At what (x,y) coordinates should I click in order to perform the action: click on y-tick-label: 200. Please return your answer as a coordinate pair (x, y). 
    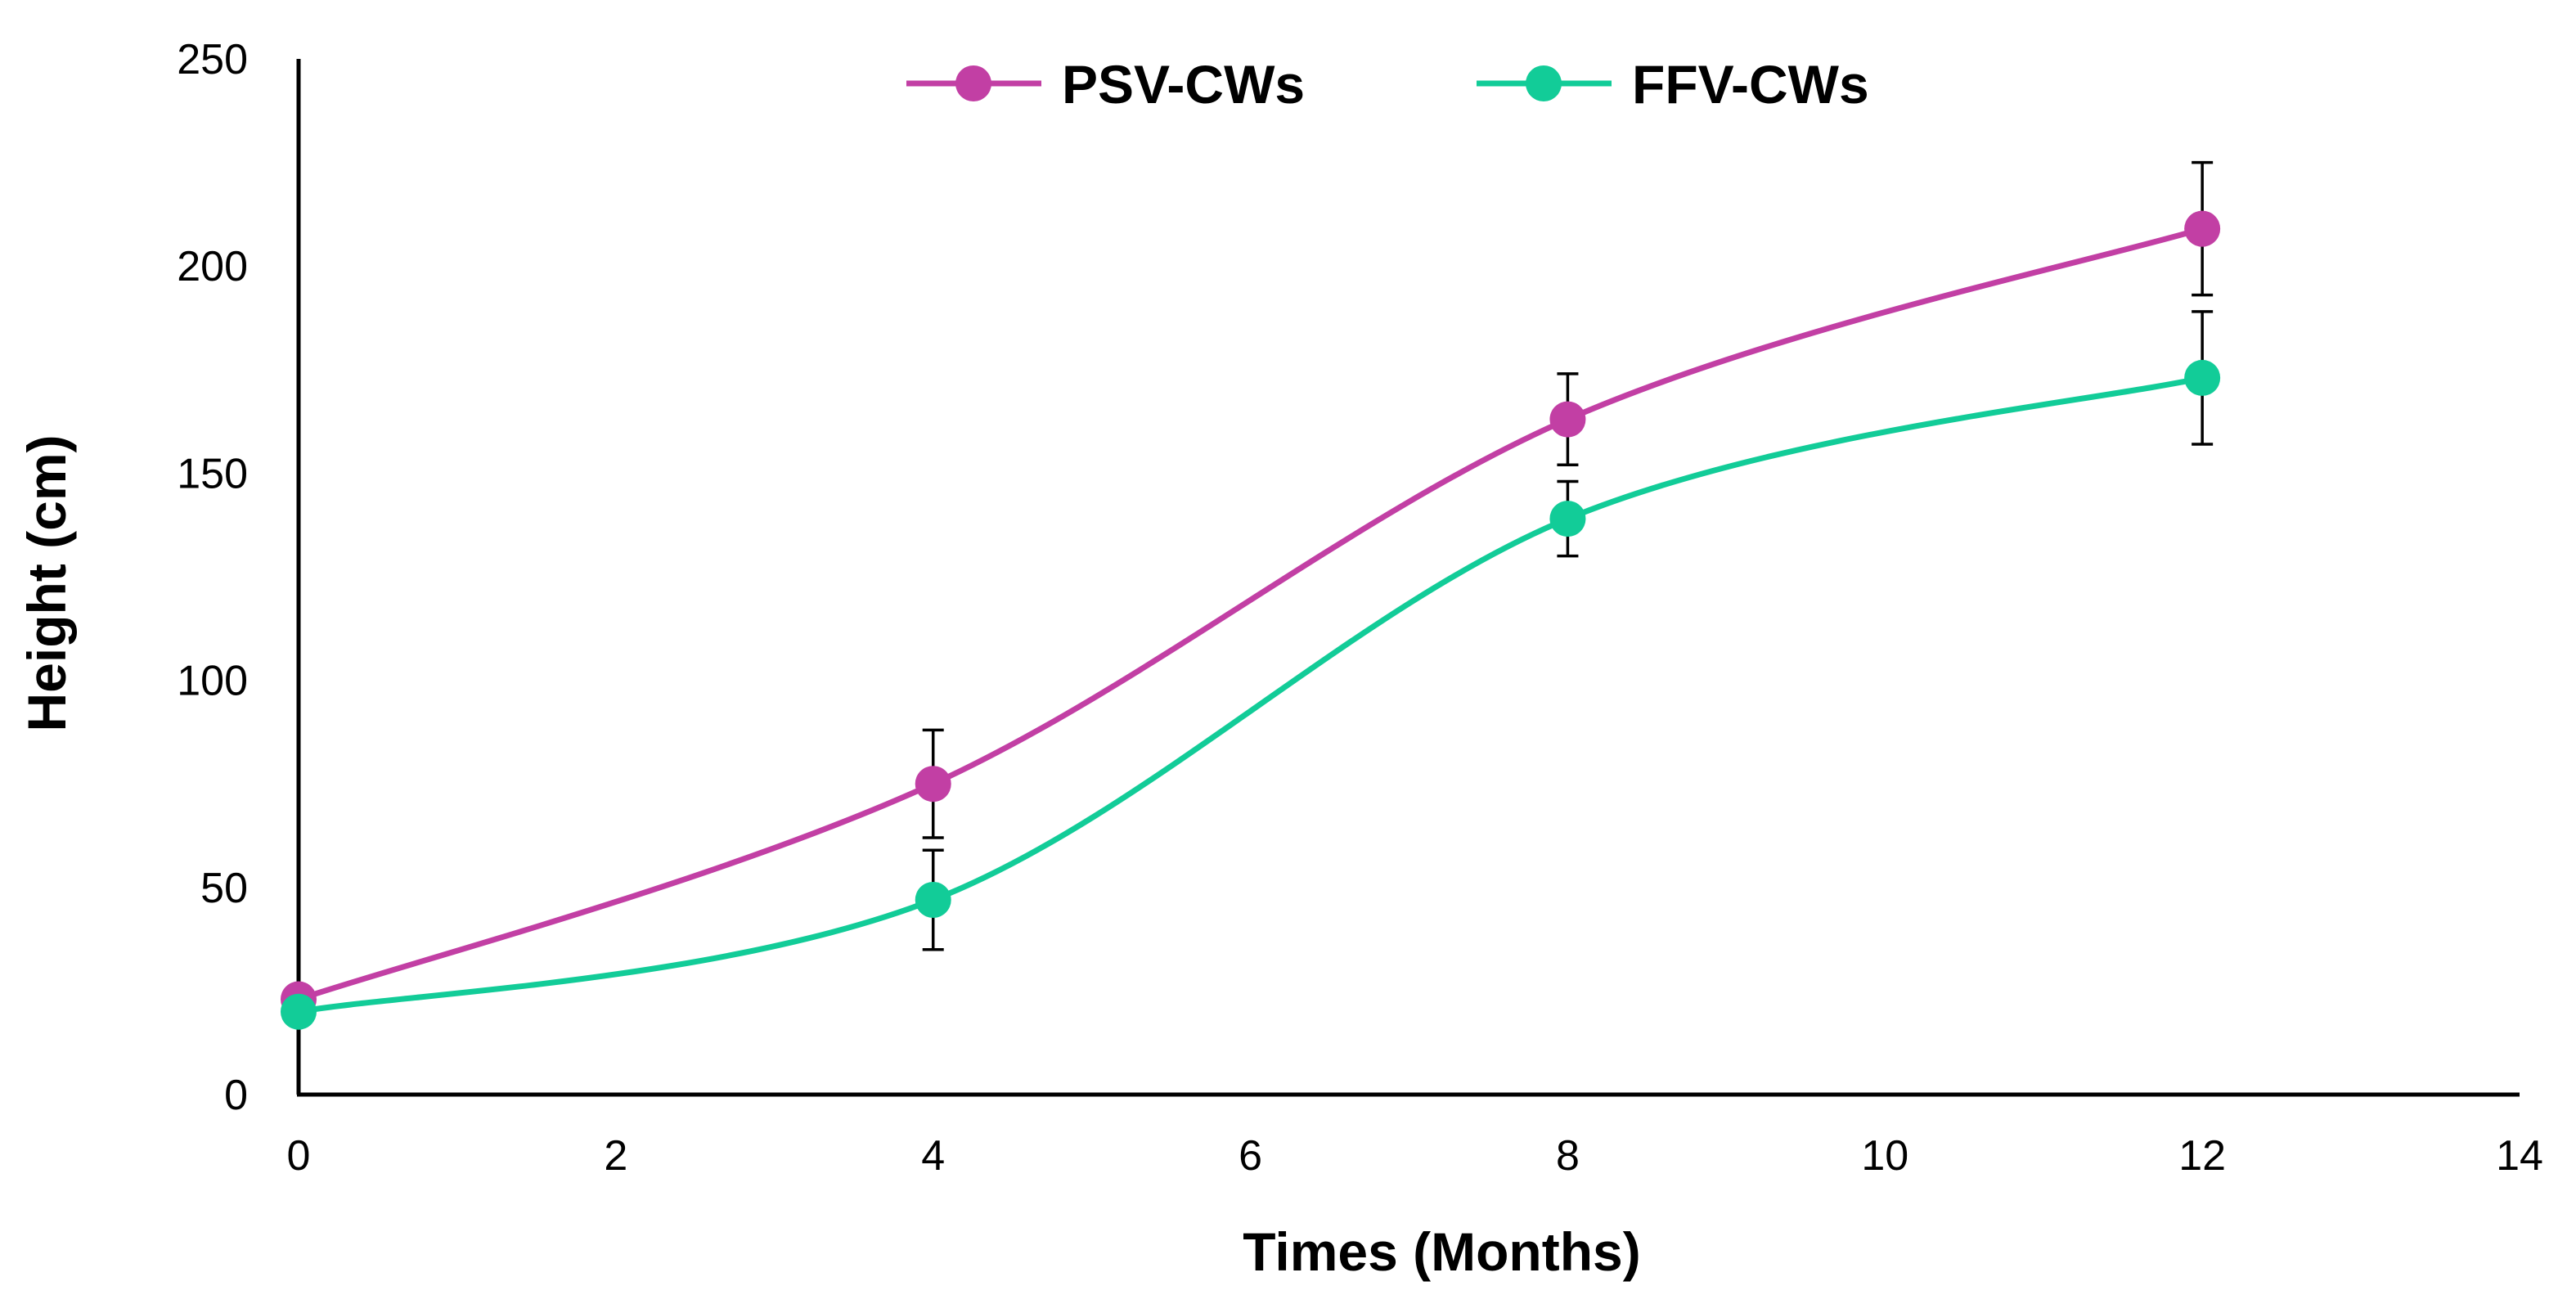
    Looking at the image, I should click on (212, 266).